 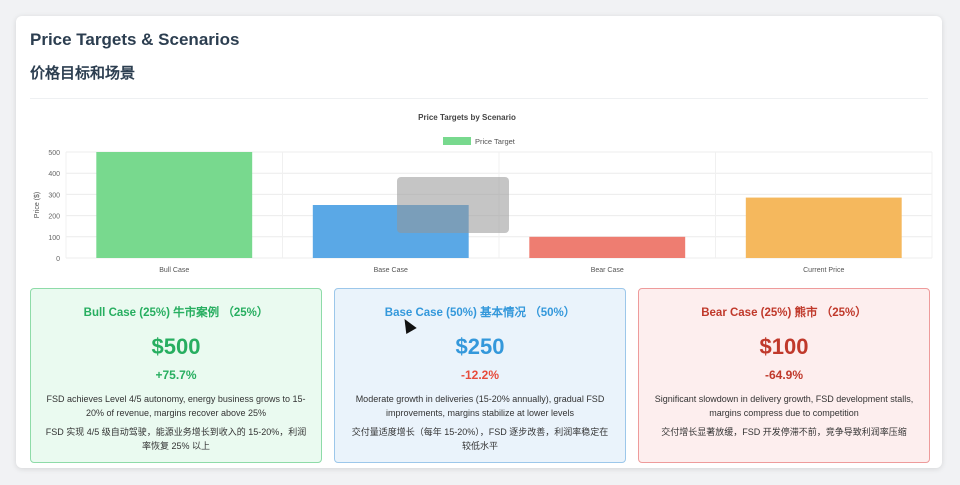 I want to click on y-tick-label: 200, so click(x=54, y=217).